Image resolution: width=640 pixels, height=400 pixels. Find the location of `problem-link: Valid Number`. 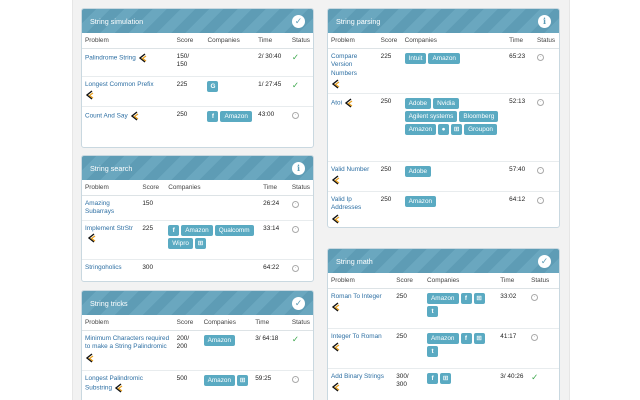

problem-link: Valid Number is located at coordinates (350, 169).